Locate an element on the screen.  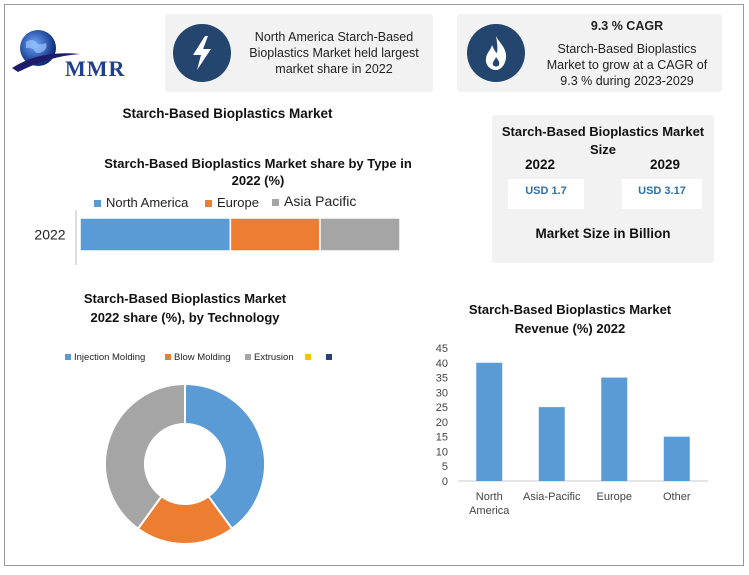
revenue-category-label: Asia-Pacific is located at coordinates (552, 497).